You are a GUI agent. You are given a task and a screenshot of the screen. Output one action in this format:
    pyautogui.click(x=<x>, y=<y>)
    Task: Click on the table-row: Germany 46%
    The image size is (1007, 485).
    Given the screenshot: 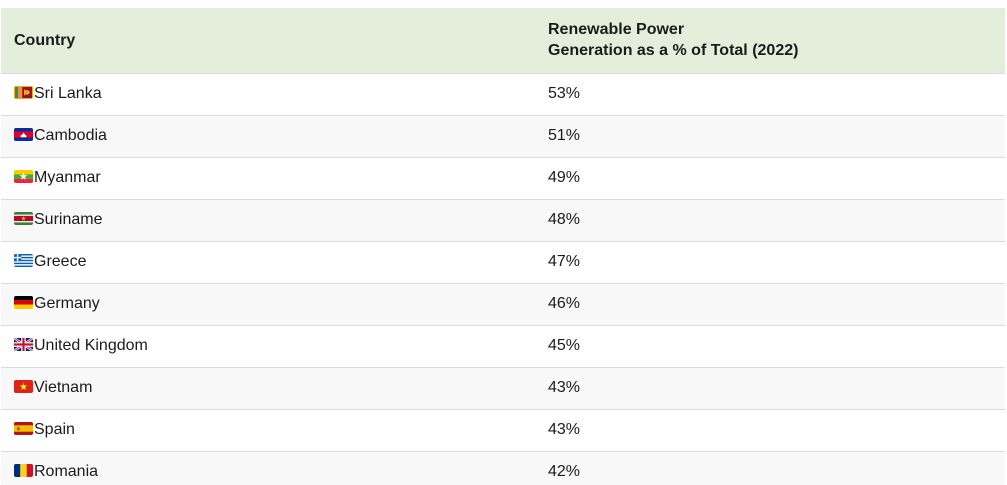 What is the action you would take?
    pyautogui.click(x=503, y=303)
    